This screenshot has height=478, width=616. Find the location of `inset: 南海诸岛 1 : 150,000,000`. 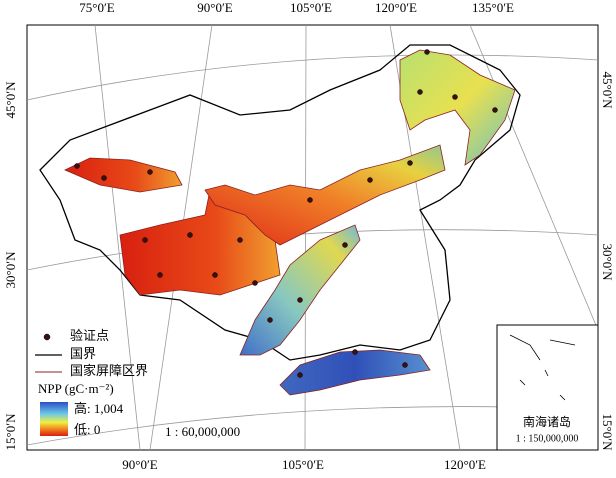

inset: 南海诸岛 1 : 150,000,000 is located at coordinates (547, 387).